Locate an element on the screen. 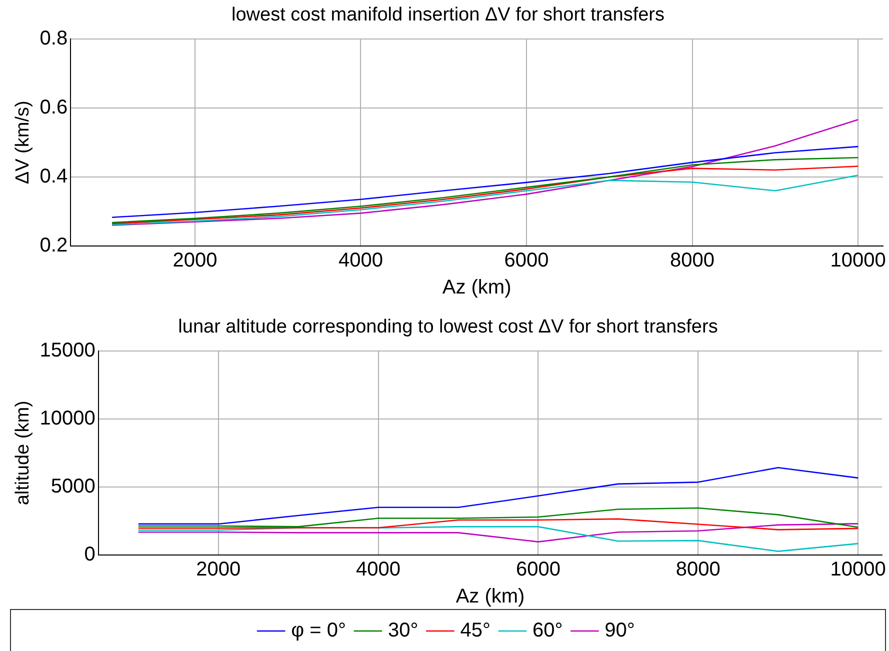 This screenshot has height=651, width=889. y-tick-label: 0.6 is located at coordinates (54, 107).